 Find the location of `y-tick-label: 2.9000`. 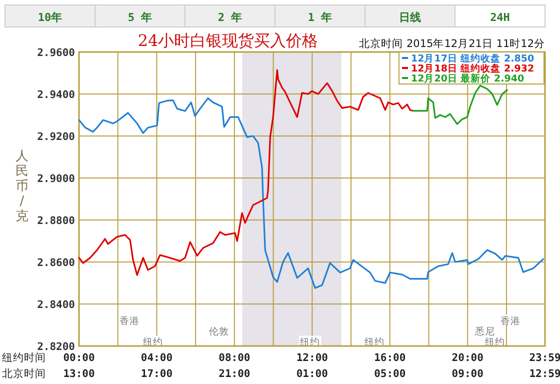

y-tick-label: 2.9000 is located at coordinates (56, 179).